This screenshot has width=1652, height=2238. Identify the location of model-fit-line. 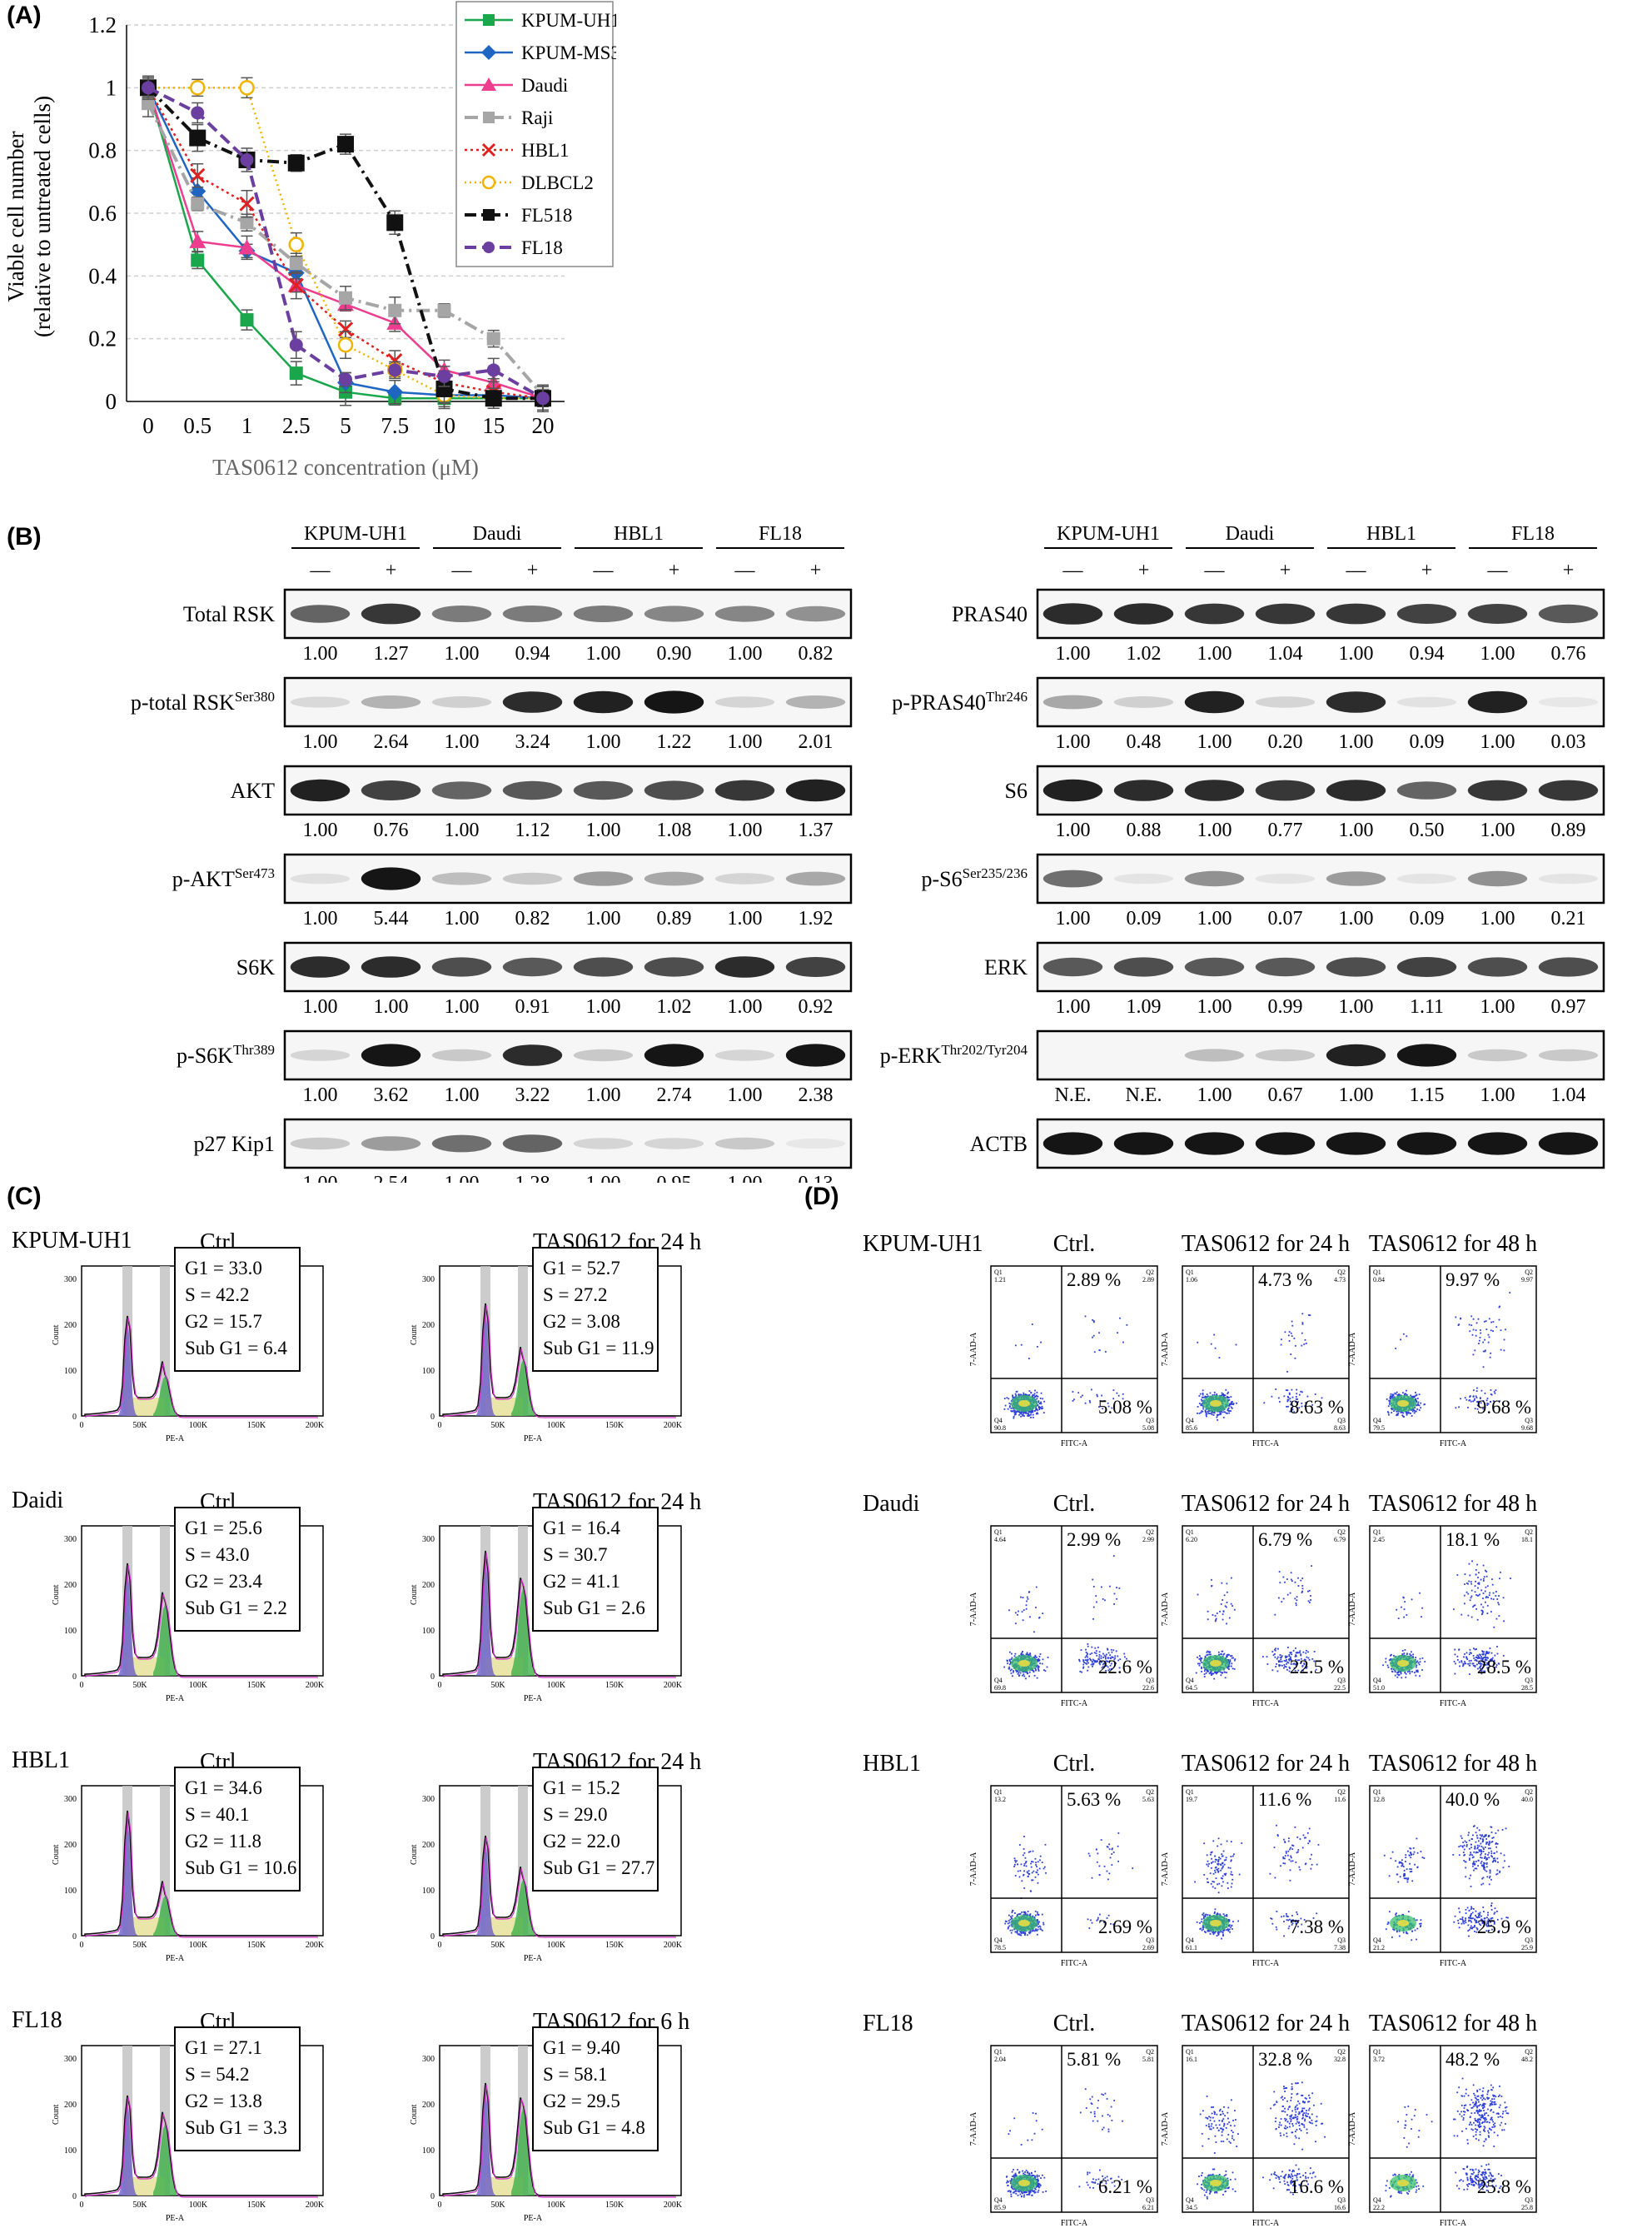
(560, 1615).